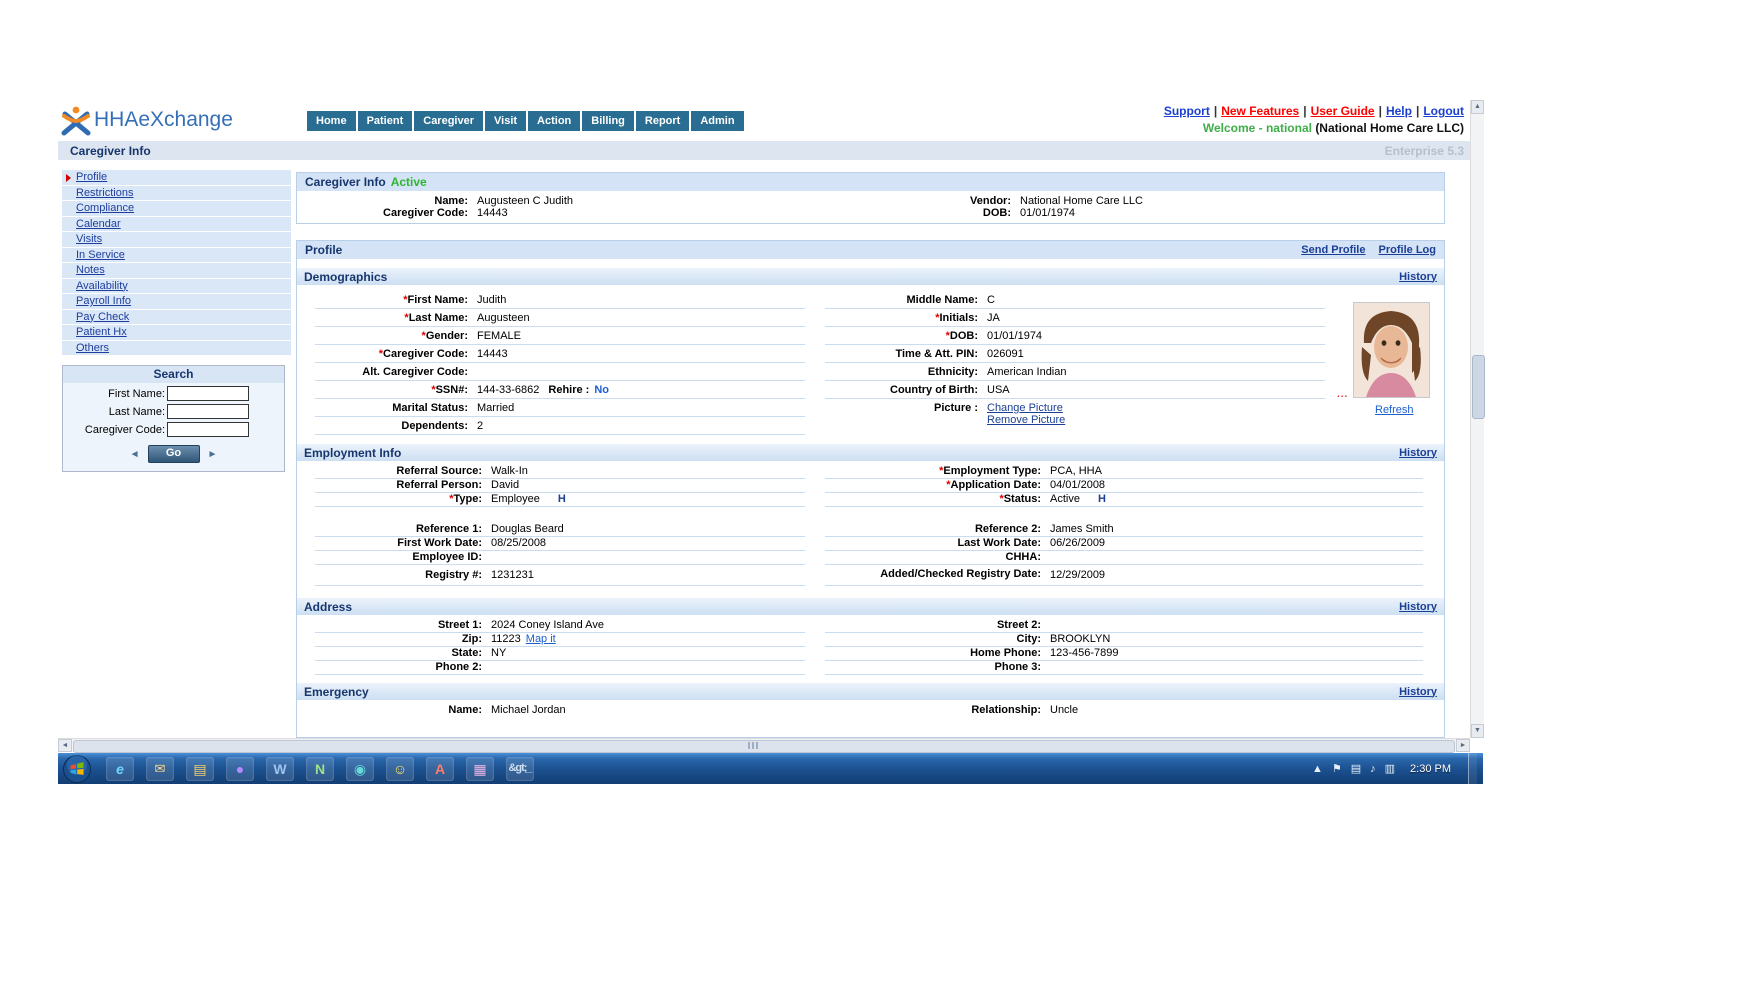  What do you see at coordinates (120, 768) in the screenshot?
I see `internet-explorer-icon: e` at bounding box center [120, 768].